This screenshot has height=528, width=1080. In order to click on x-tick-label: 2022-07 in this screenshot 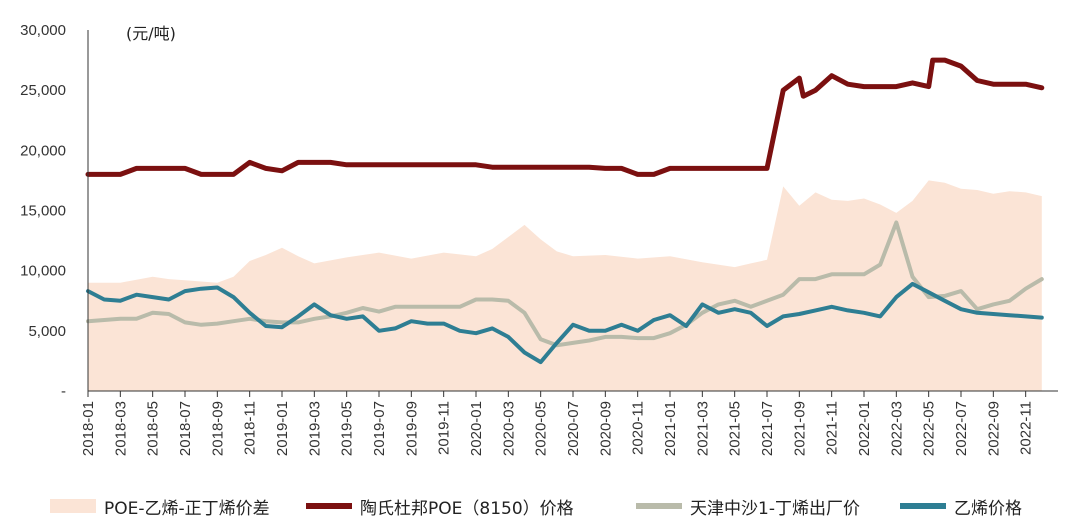, I will do `click(961, 428)`.